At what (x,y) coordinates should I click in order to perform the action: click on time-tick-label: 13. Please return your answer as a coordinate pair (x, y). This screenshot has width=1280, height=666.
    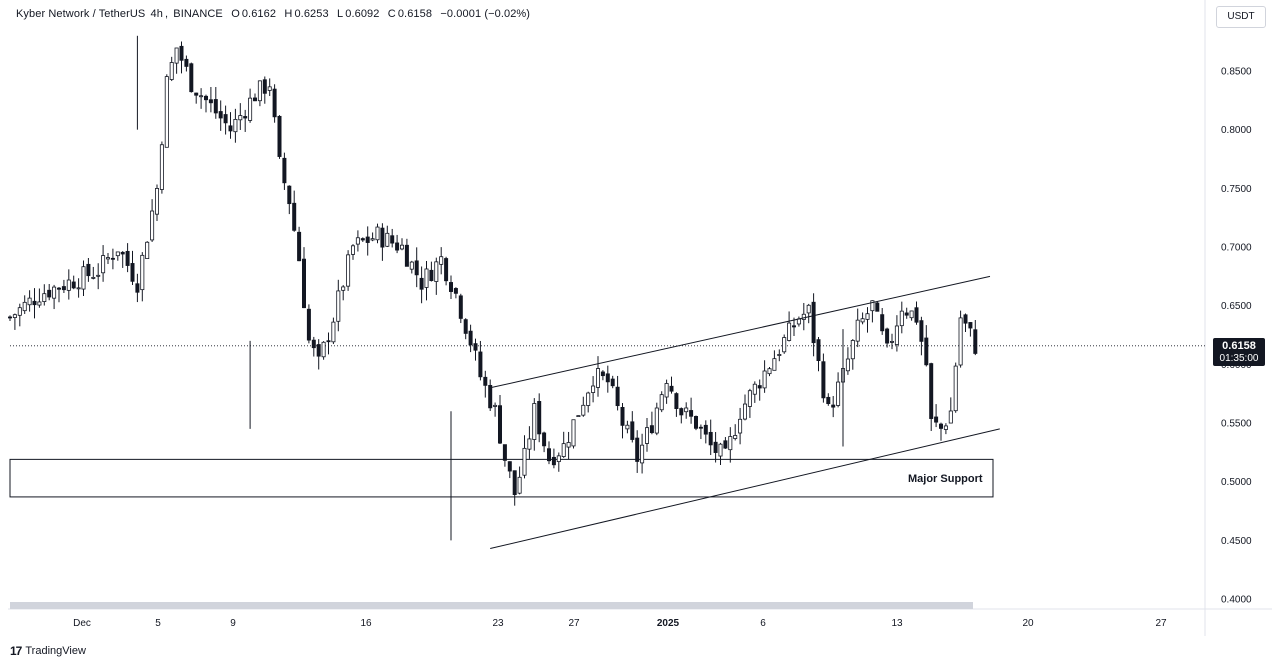
    Looking at the image, I should click on (897, 623).